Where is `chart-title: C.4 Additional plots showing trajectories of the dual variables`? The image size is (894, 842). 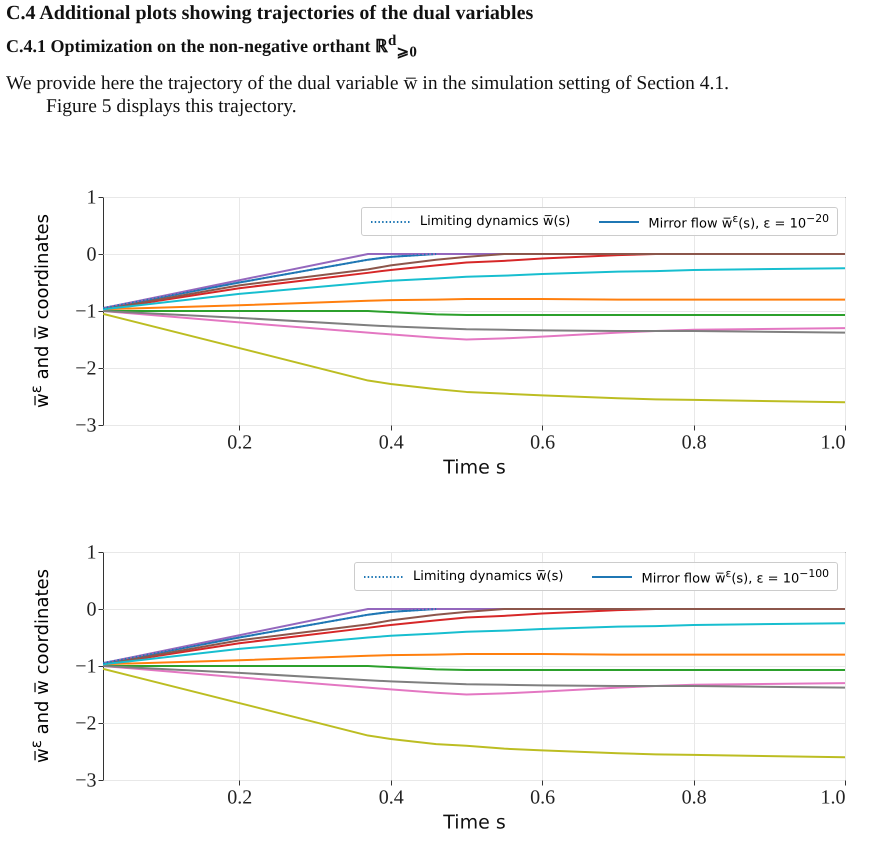 chart-title: C.4 Additional plots showing trajectories of the dual variables is located at coordinates (270, 13).